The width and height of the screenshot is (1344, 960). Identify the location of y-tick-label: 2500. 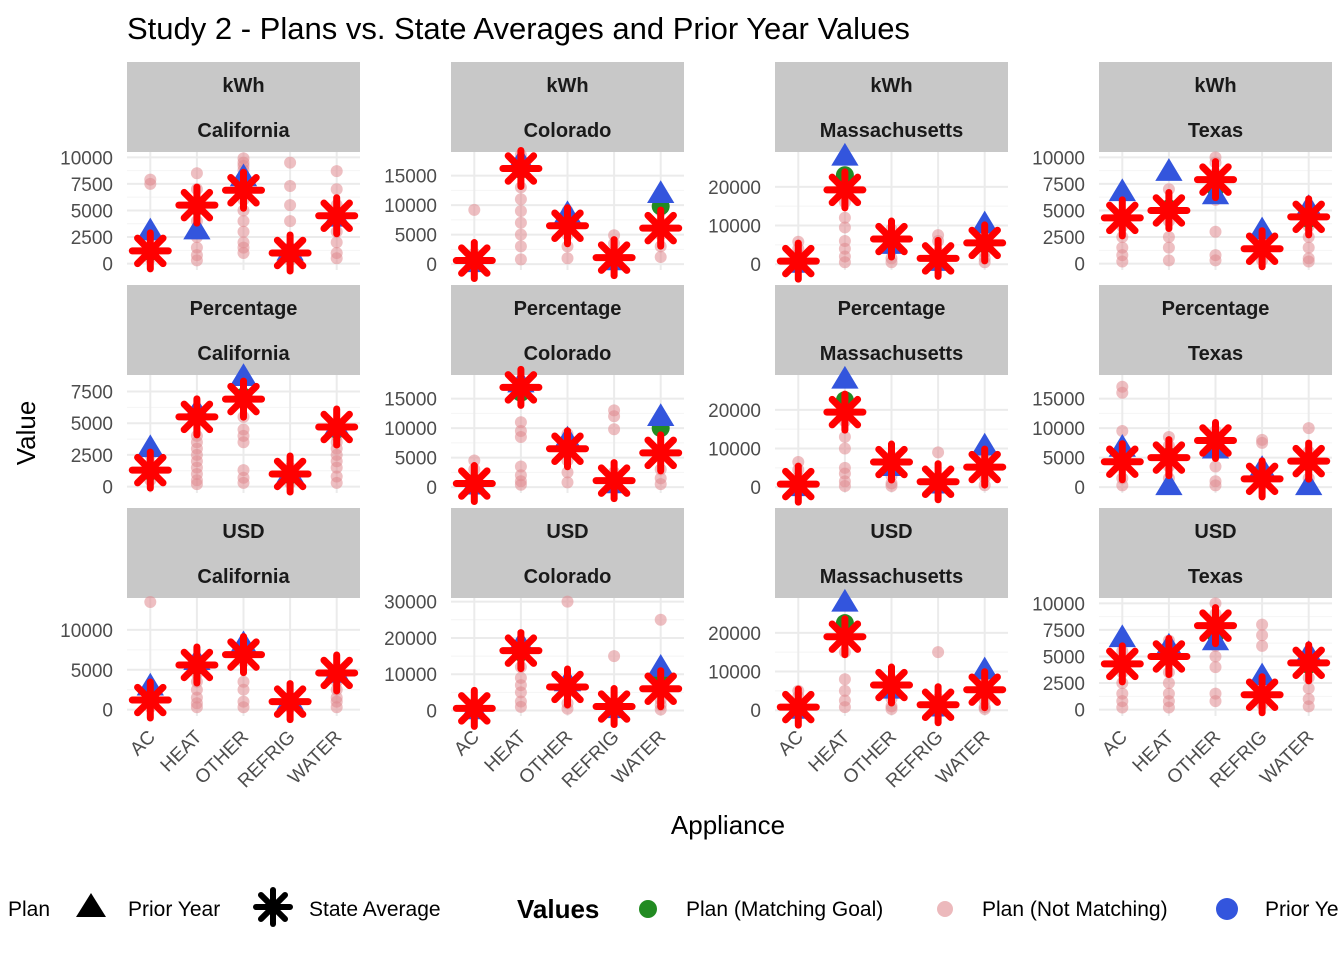
(1064, 684).